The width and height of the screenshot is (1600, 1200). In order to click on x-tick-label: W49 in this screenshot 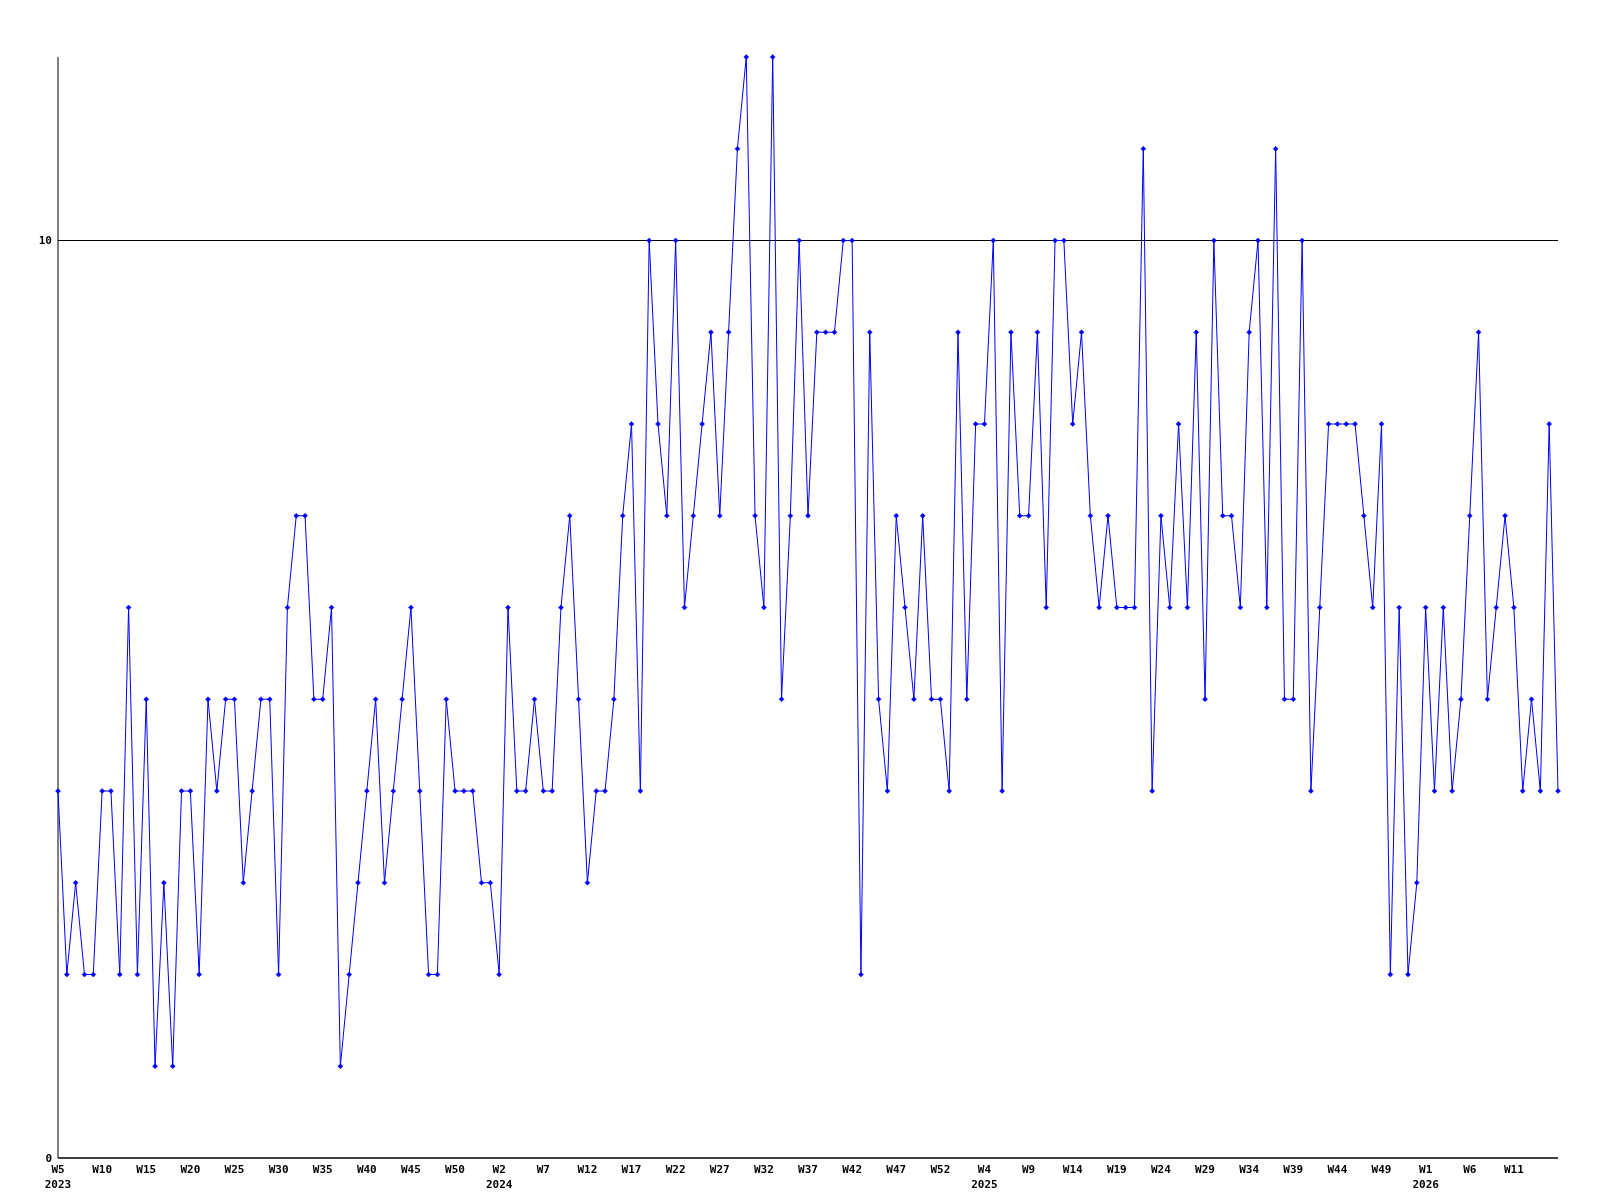, I will do `click(1381, 1169)`.